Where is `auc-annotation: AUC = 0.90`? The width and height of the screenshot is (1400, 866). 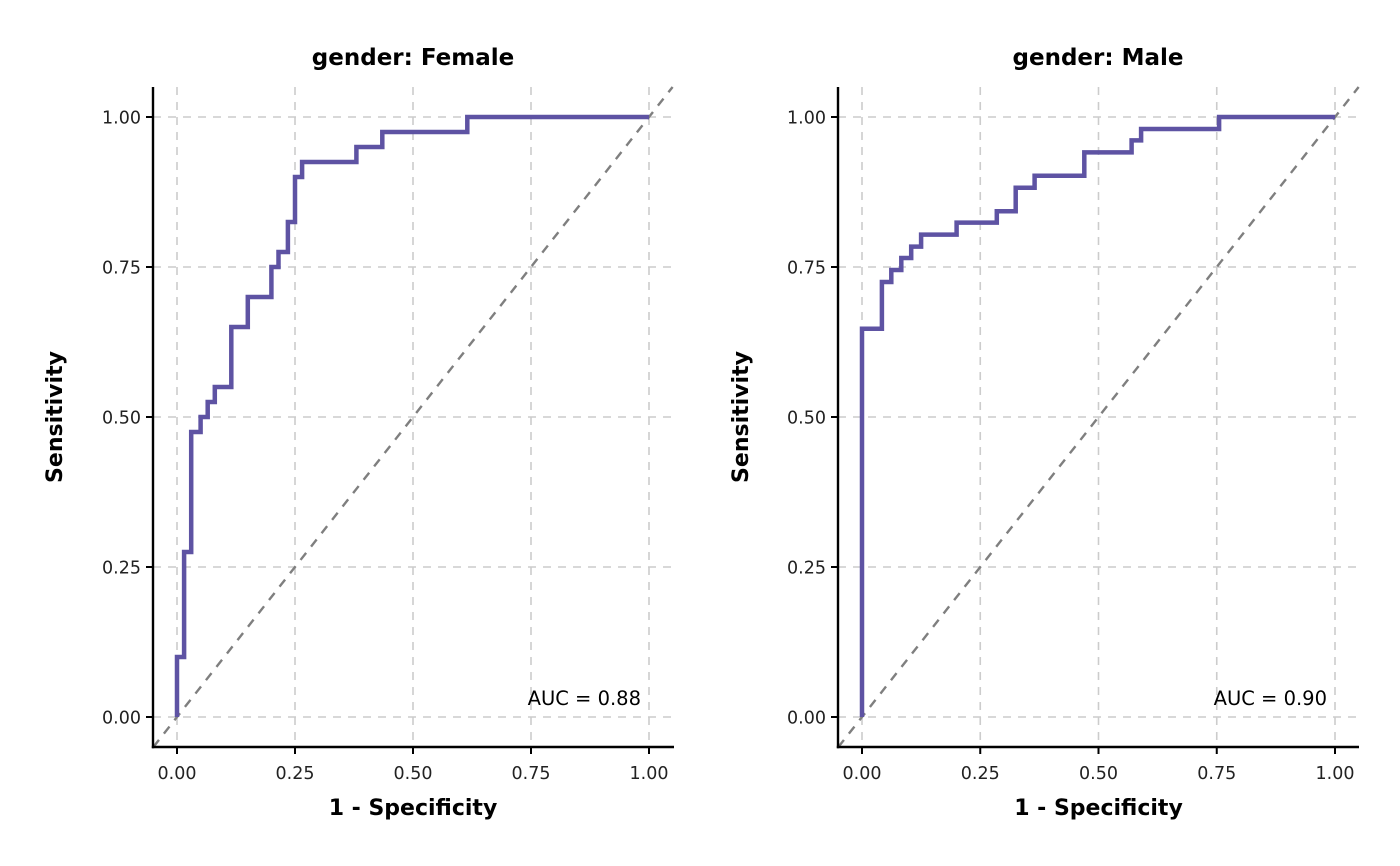
auc-annotation: AUC = 0.90 is located at coordinates (1270, 698).